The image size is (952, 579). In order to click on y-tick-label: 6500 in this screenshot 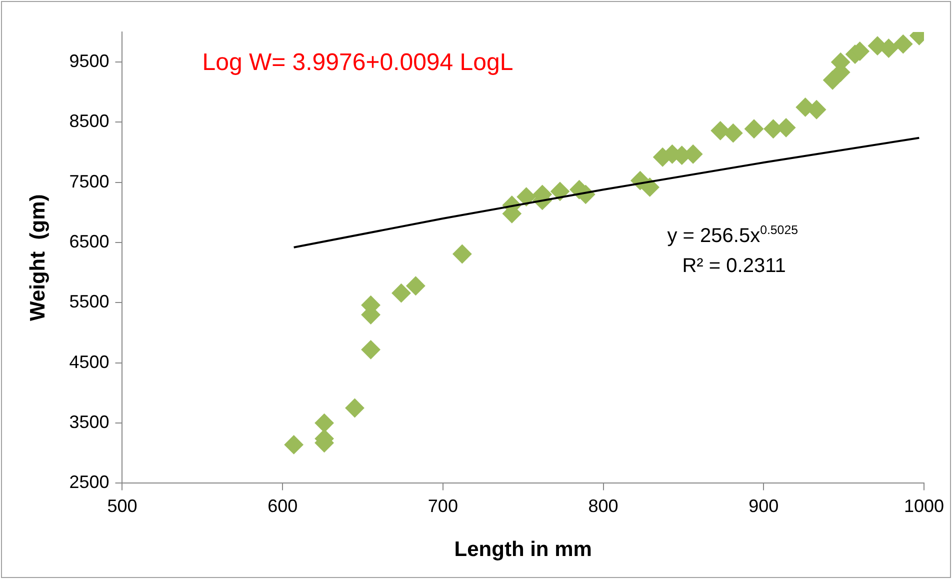, I will do `click(89, 242)`.